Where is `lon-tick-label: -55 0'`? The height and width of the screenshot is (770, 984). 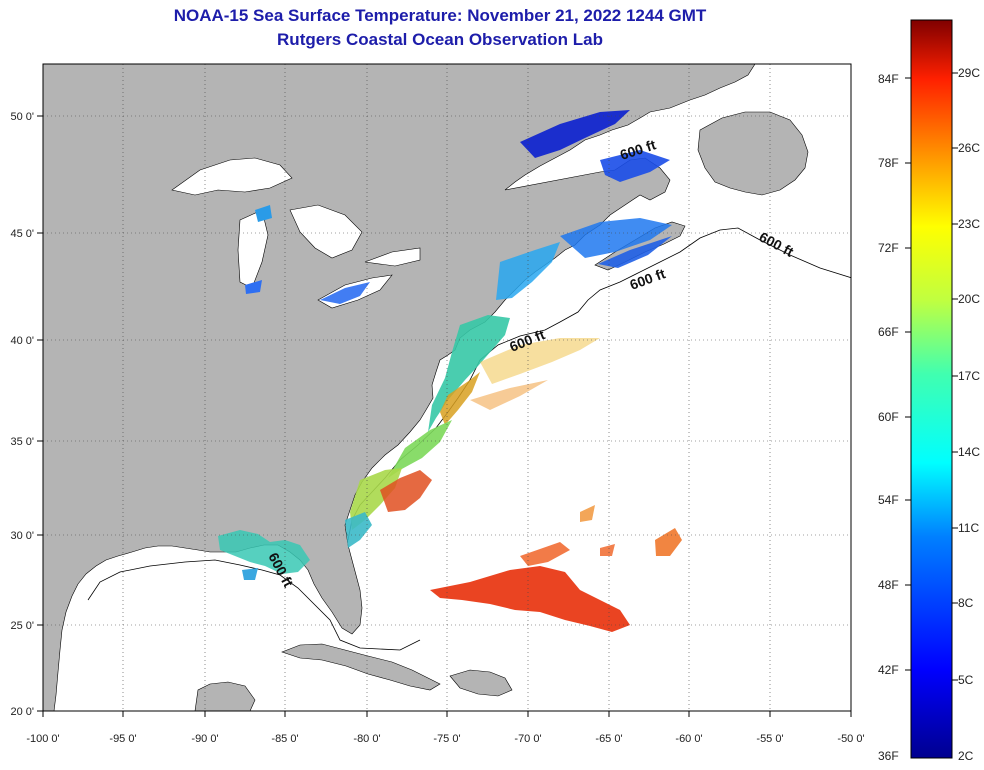
lon-tick-label: -55 0' is located at coordinates (769, 739).